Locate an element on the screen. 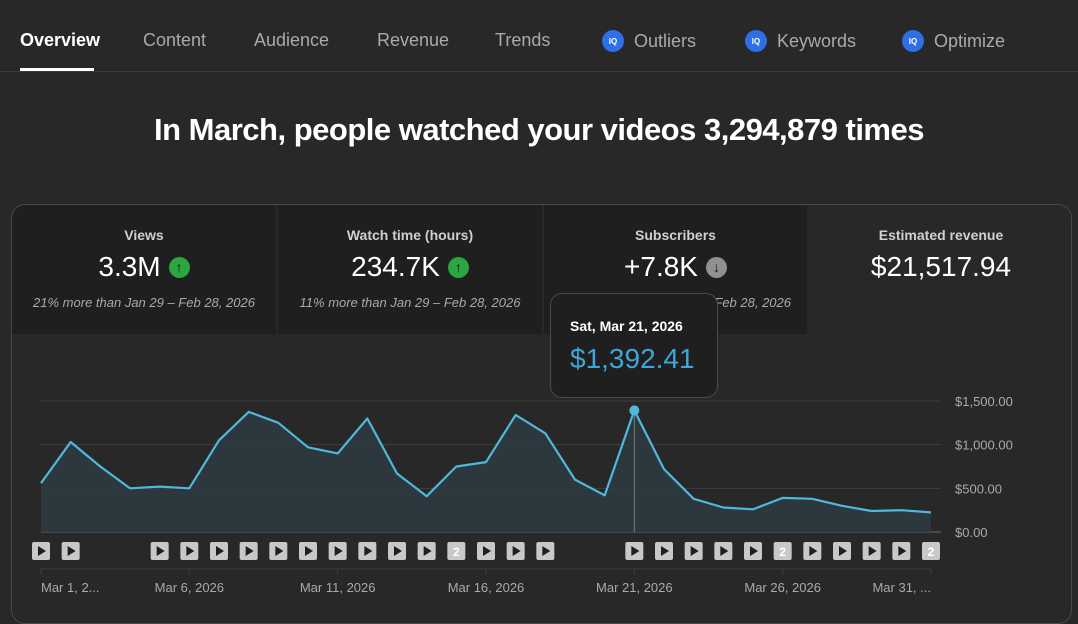 The image size is (1078, 624). chart-tooltip: Sat, Mar 21, 2026 $1,392.41 is located at coordinates (634, 345).